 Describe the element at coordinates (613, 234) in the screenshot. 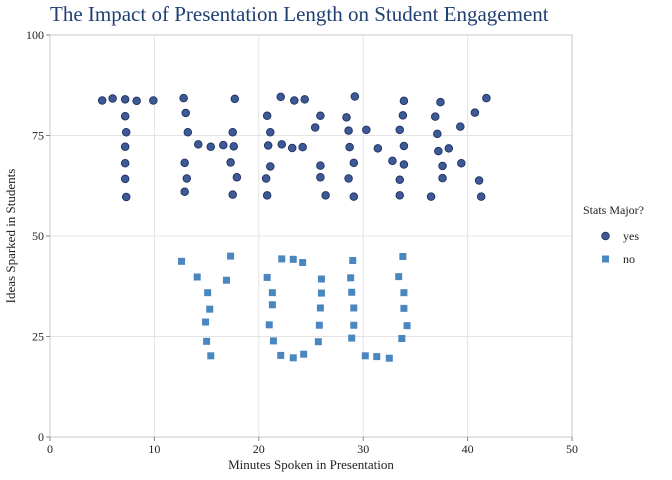

I see `legend: Stats Major? yes no` at that location.